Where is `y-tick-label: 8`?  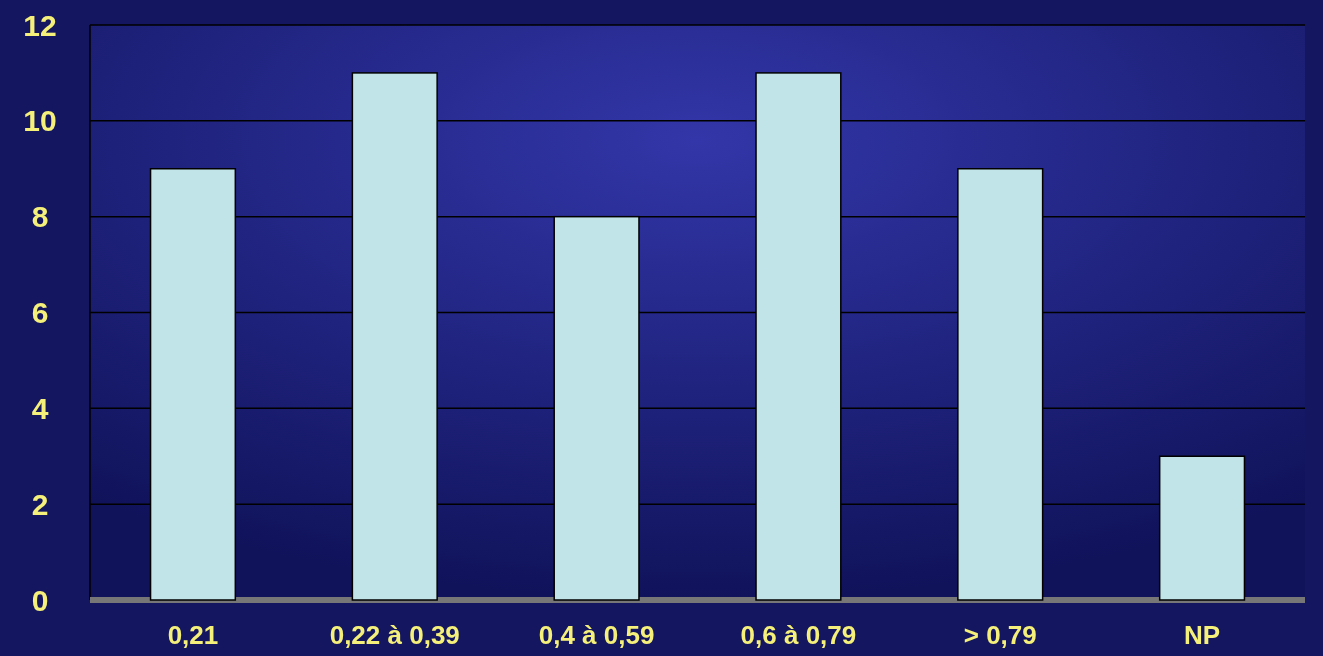
y-tick-label: 8 is located at coordinates (40, 217).